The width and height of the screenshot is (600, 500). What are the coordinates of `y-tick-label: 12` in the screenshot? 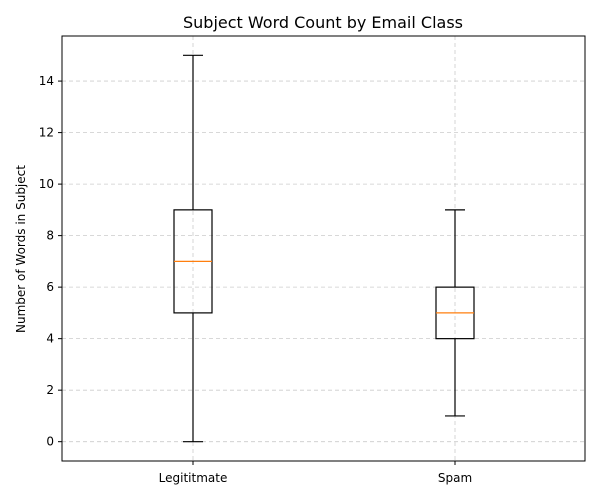 It's located at (46, 133).